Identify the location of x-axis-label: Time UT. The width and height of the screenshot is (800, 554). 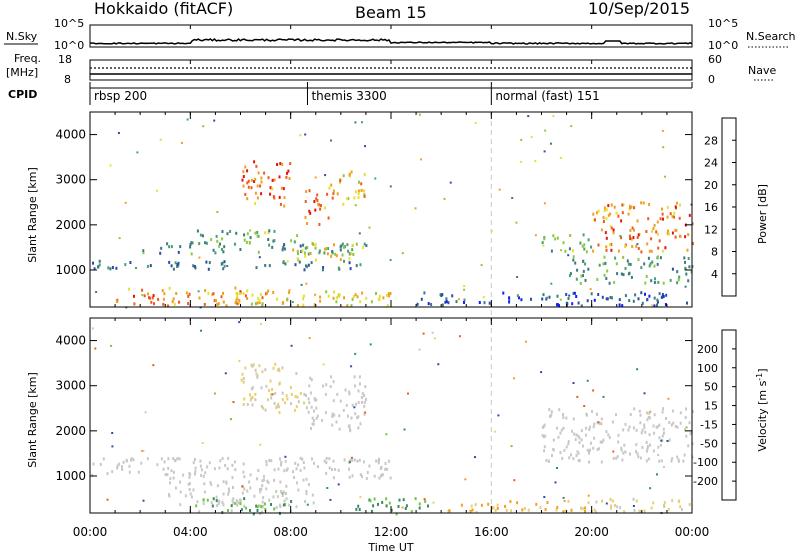
(390, 547).